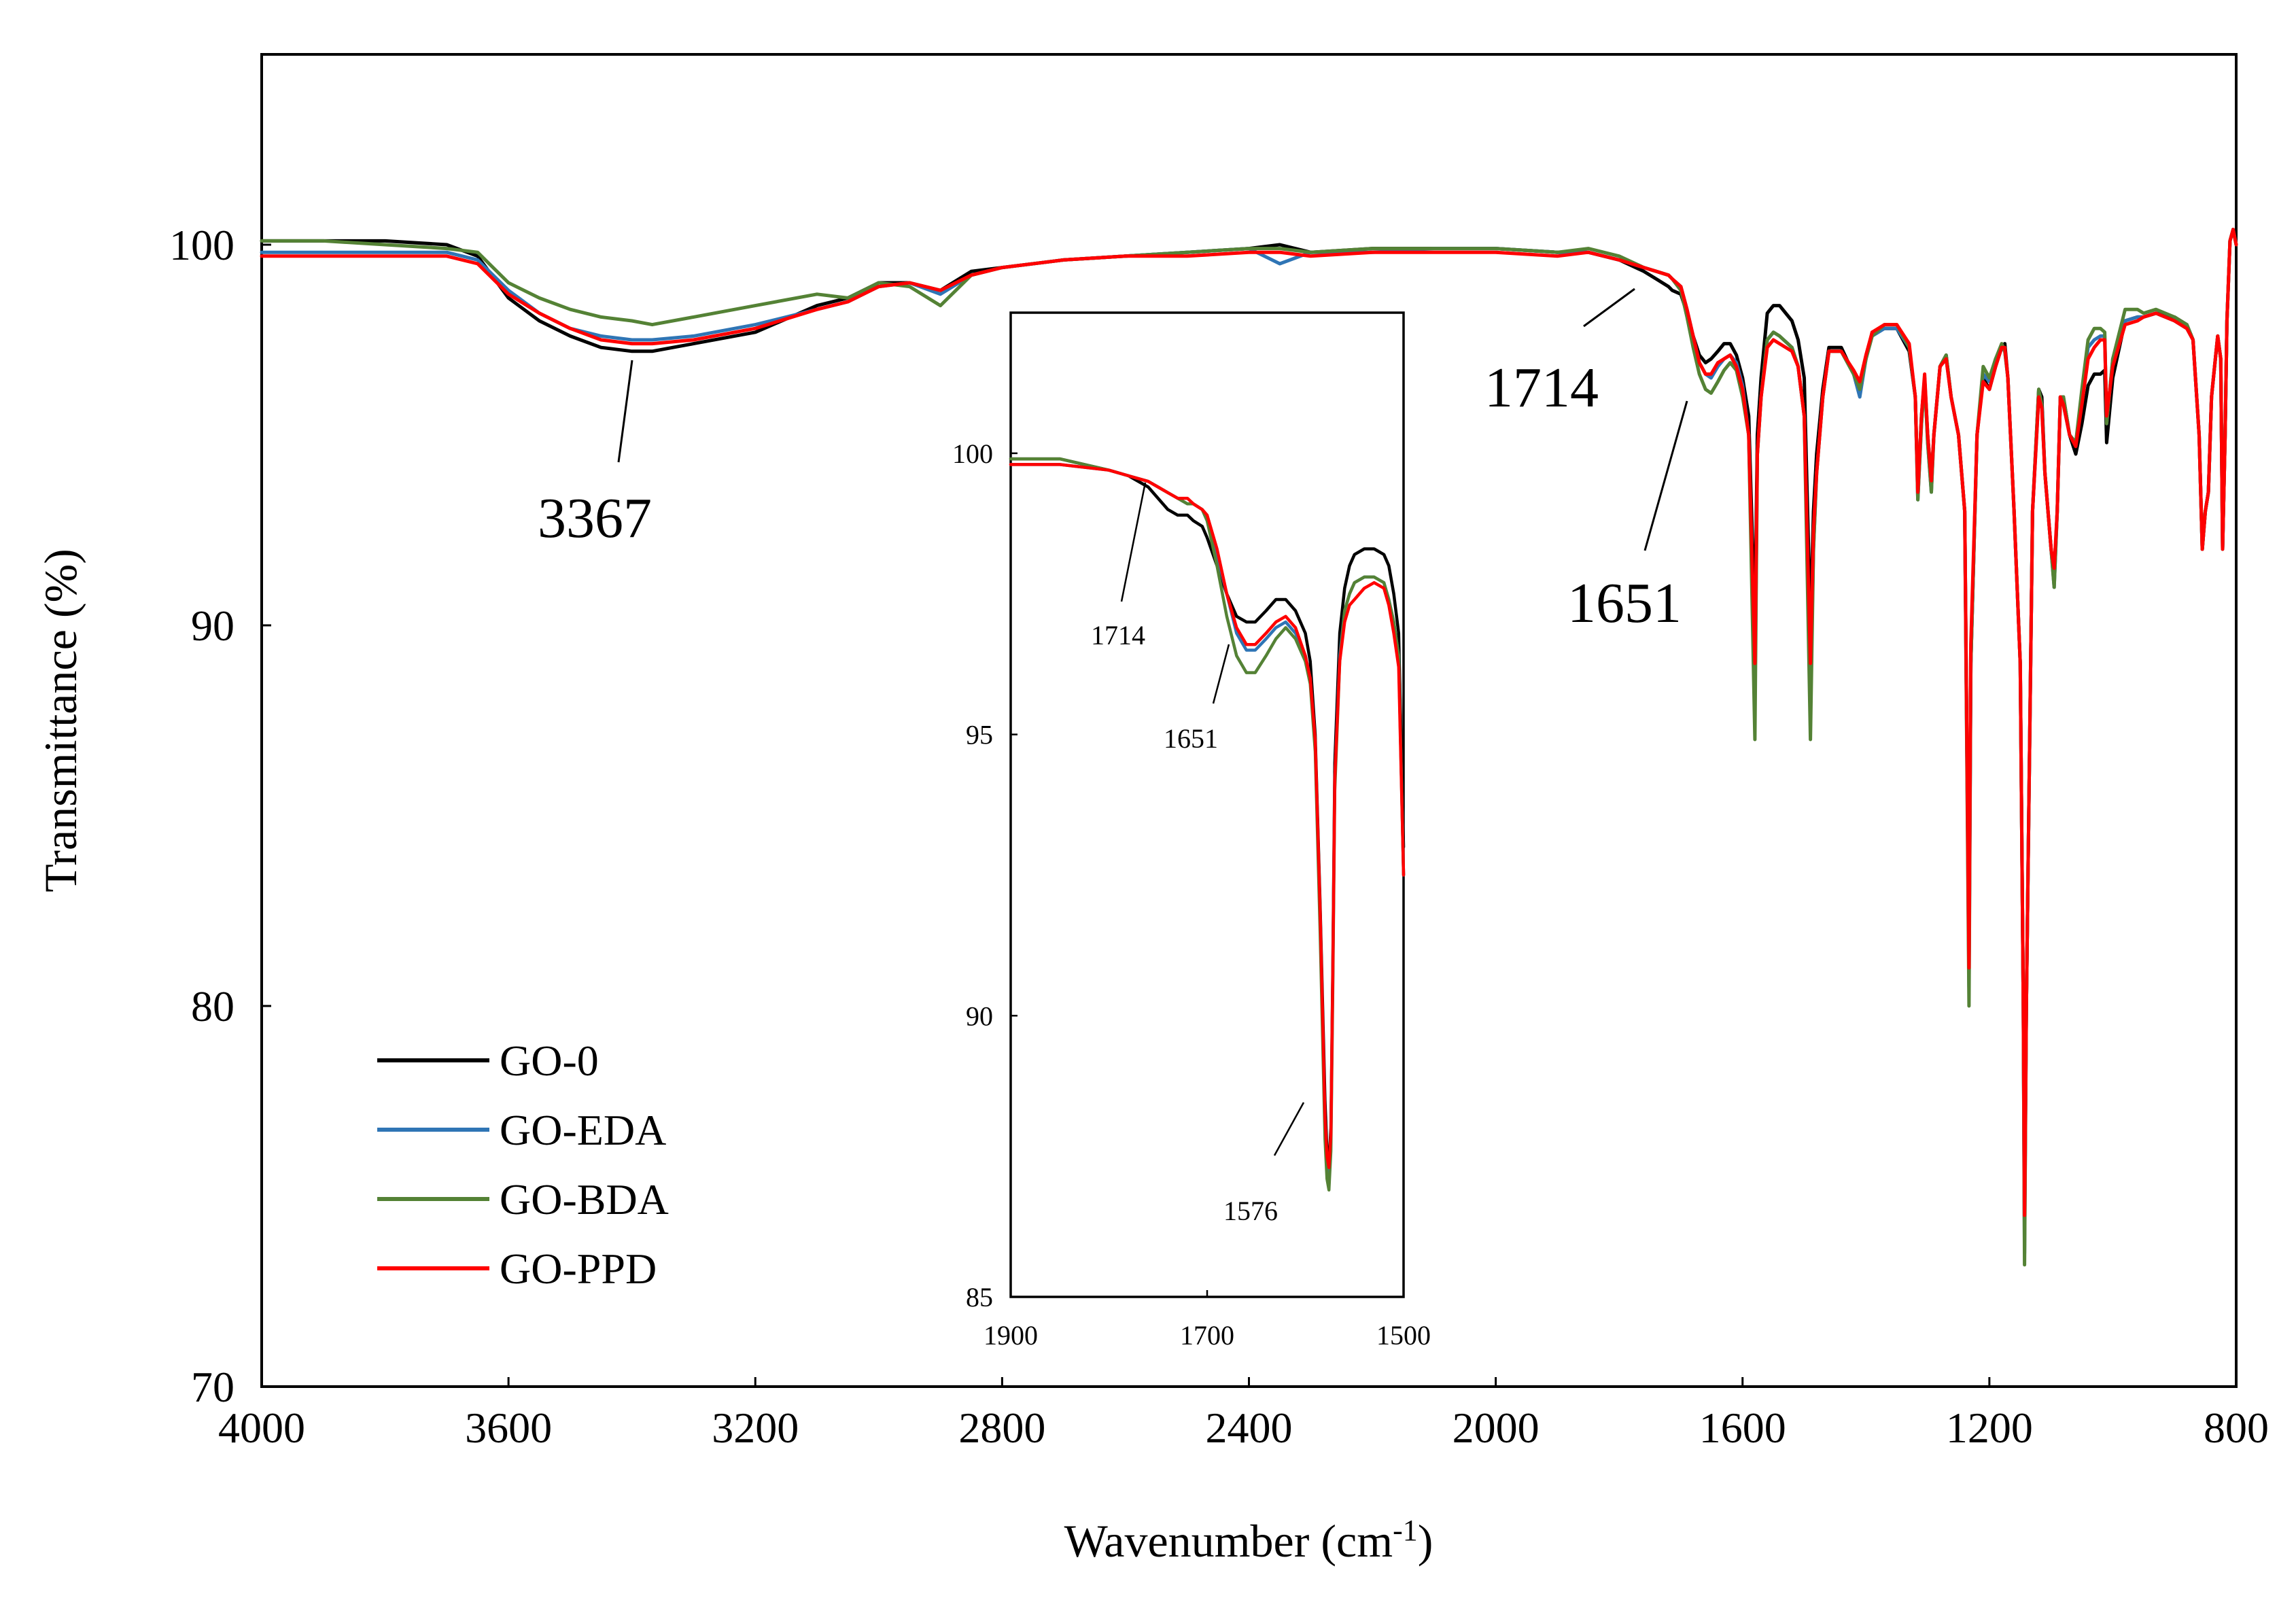 The width and height of the screenshot is (2296, 1598). I want to click on main-x-tick-label-3600: 3600, so click(509, 1428).